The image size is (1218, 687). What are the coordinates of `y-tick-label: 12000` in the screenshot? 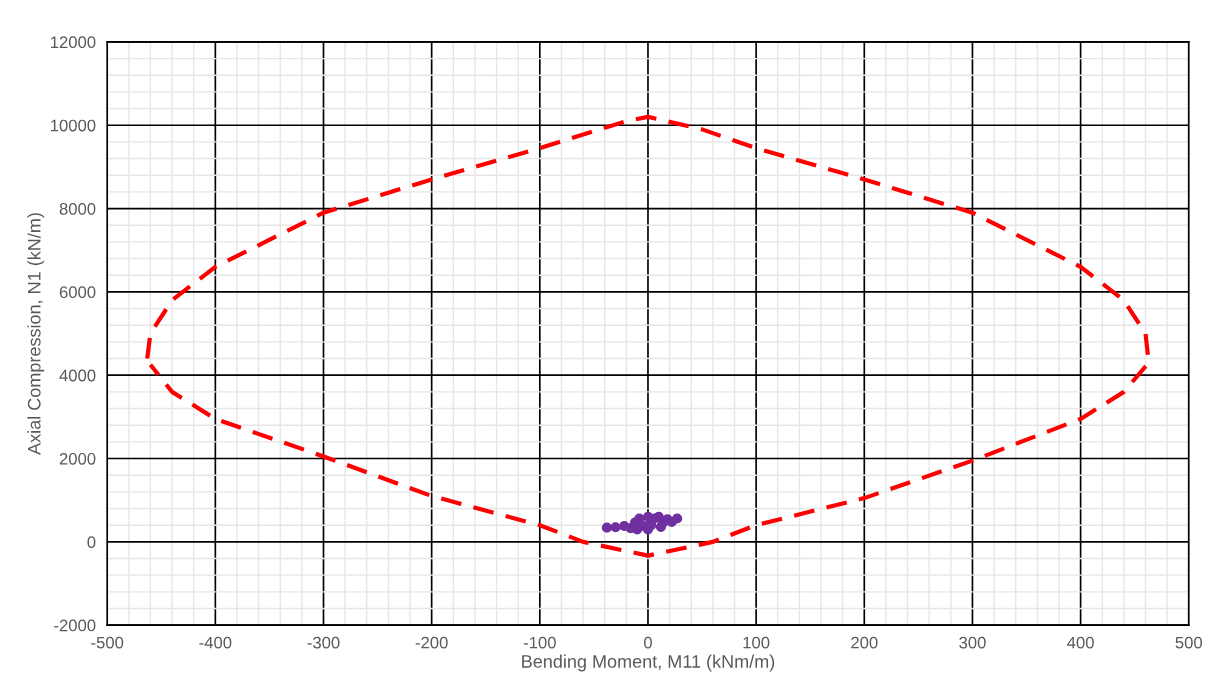 It's located at (73, 42).